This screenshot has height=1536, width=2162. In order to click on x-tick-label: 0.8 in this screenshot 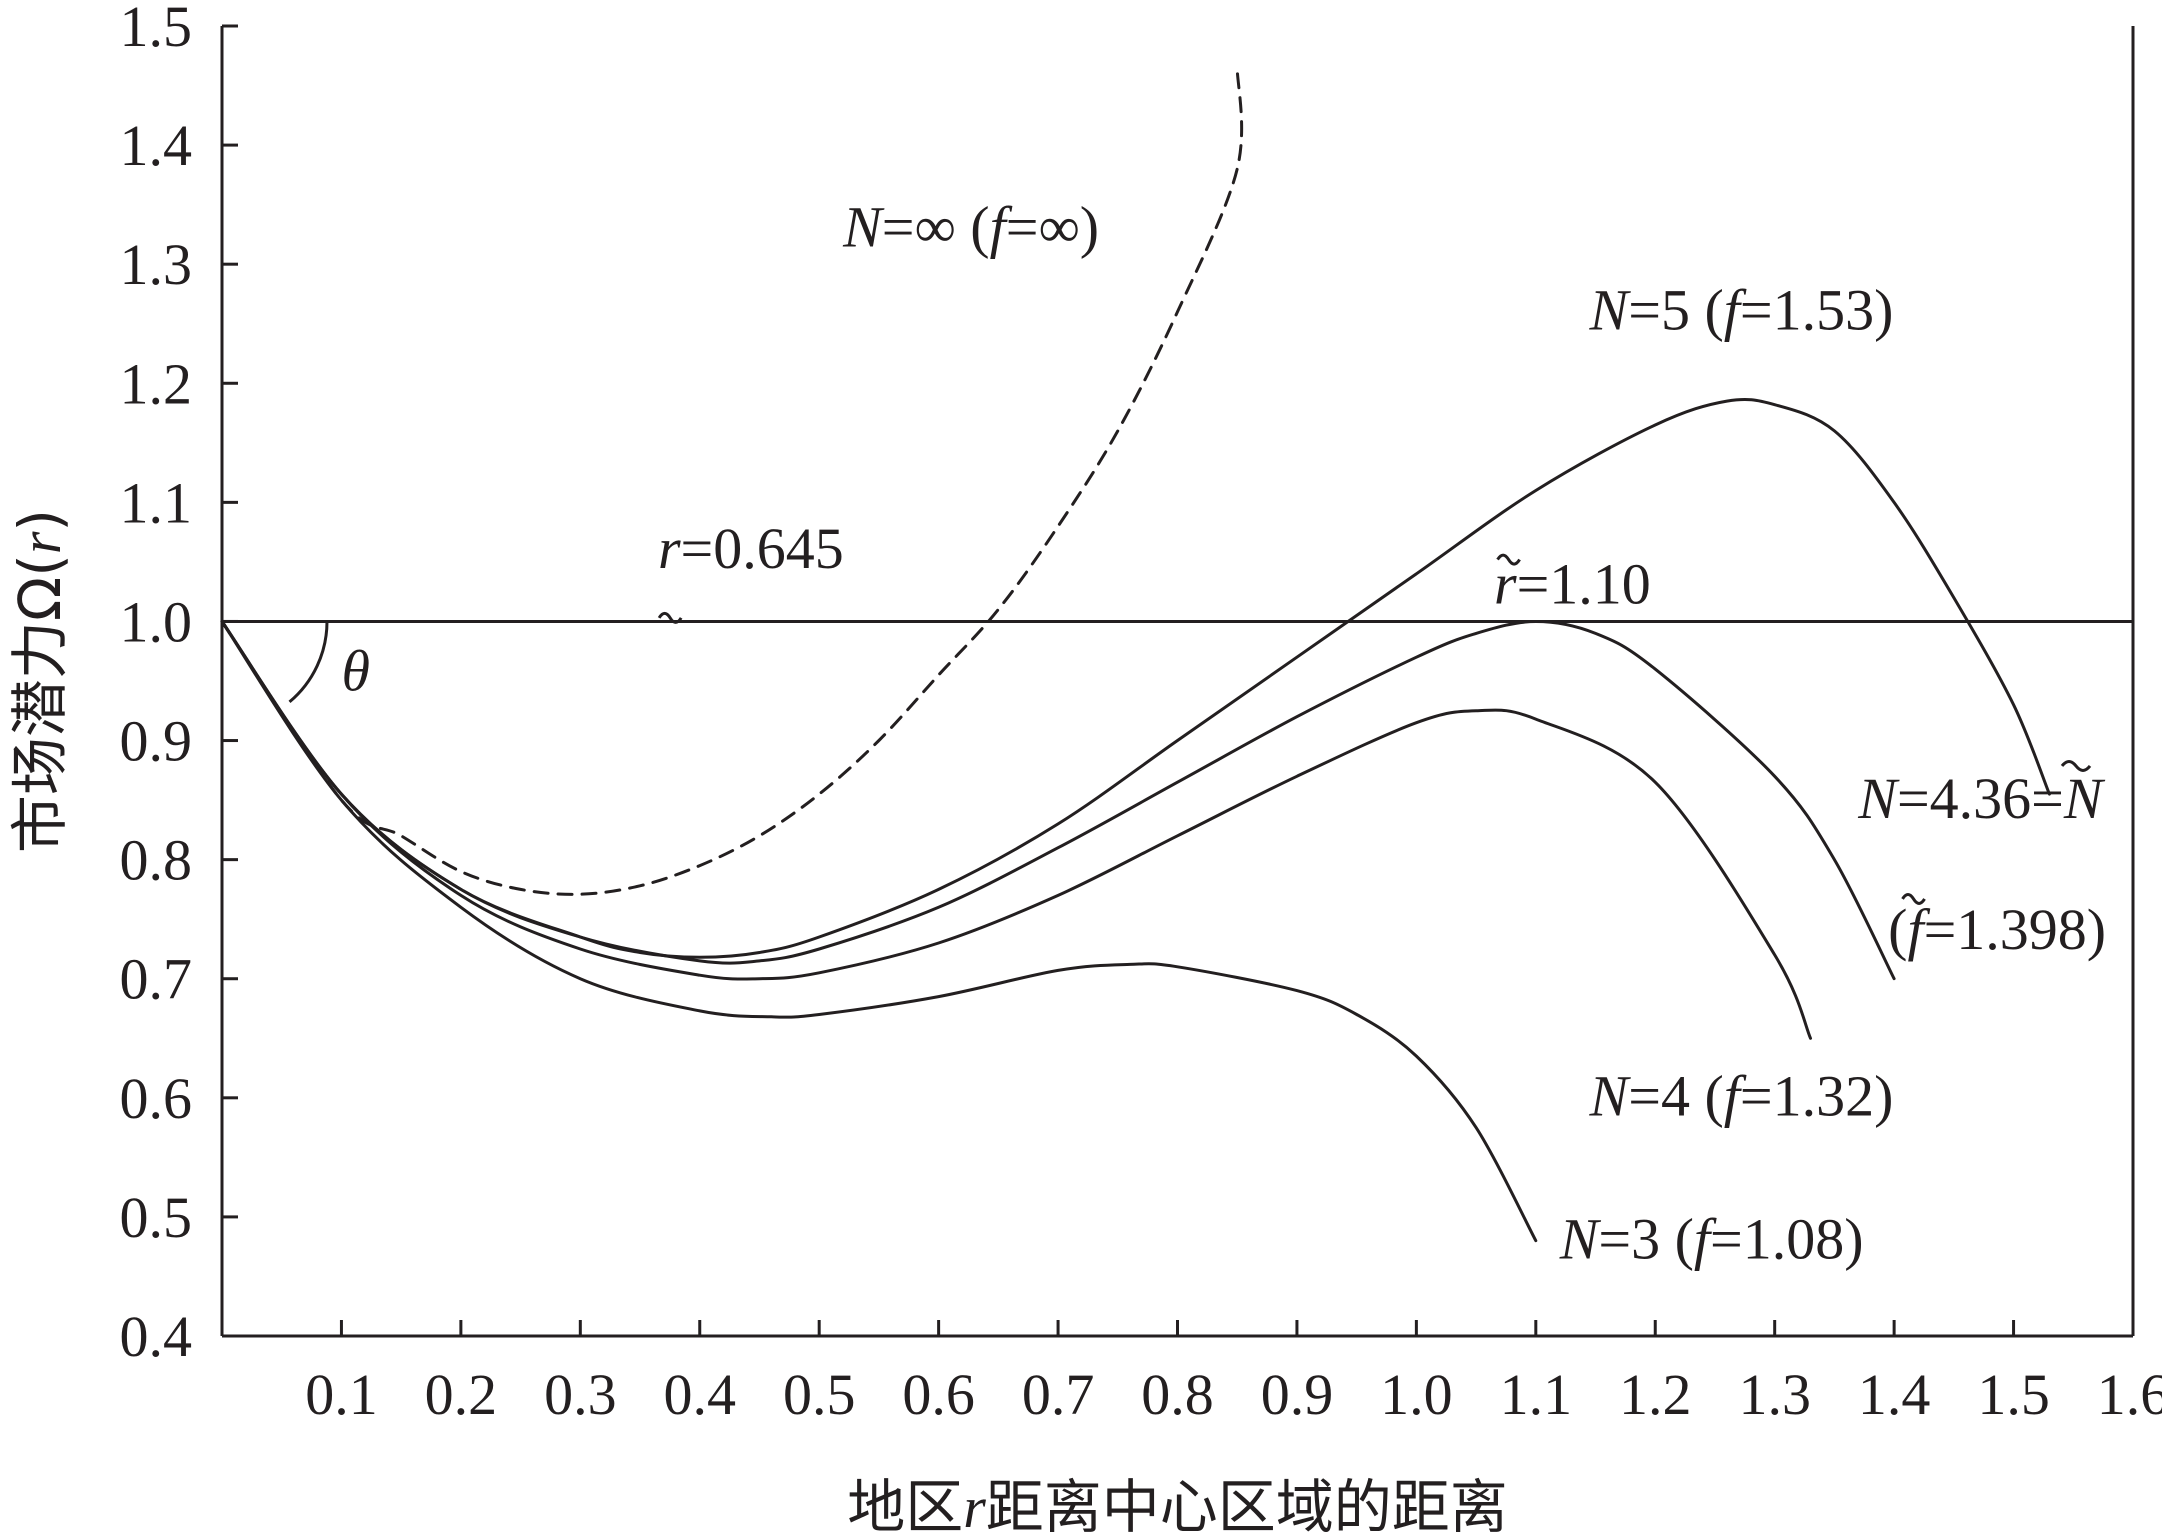, I will do `click(1177, 1394)`.